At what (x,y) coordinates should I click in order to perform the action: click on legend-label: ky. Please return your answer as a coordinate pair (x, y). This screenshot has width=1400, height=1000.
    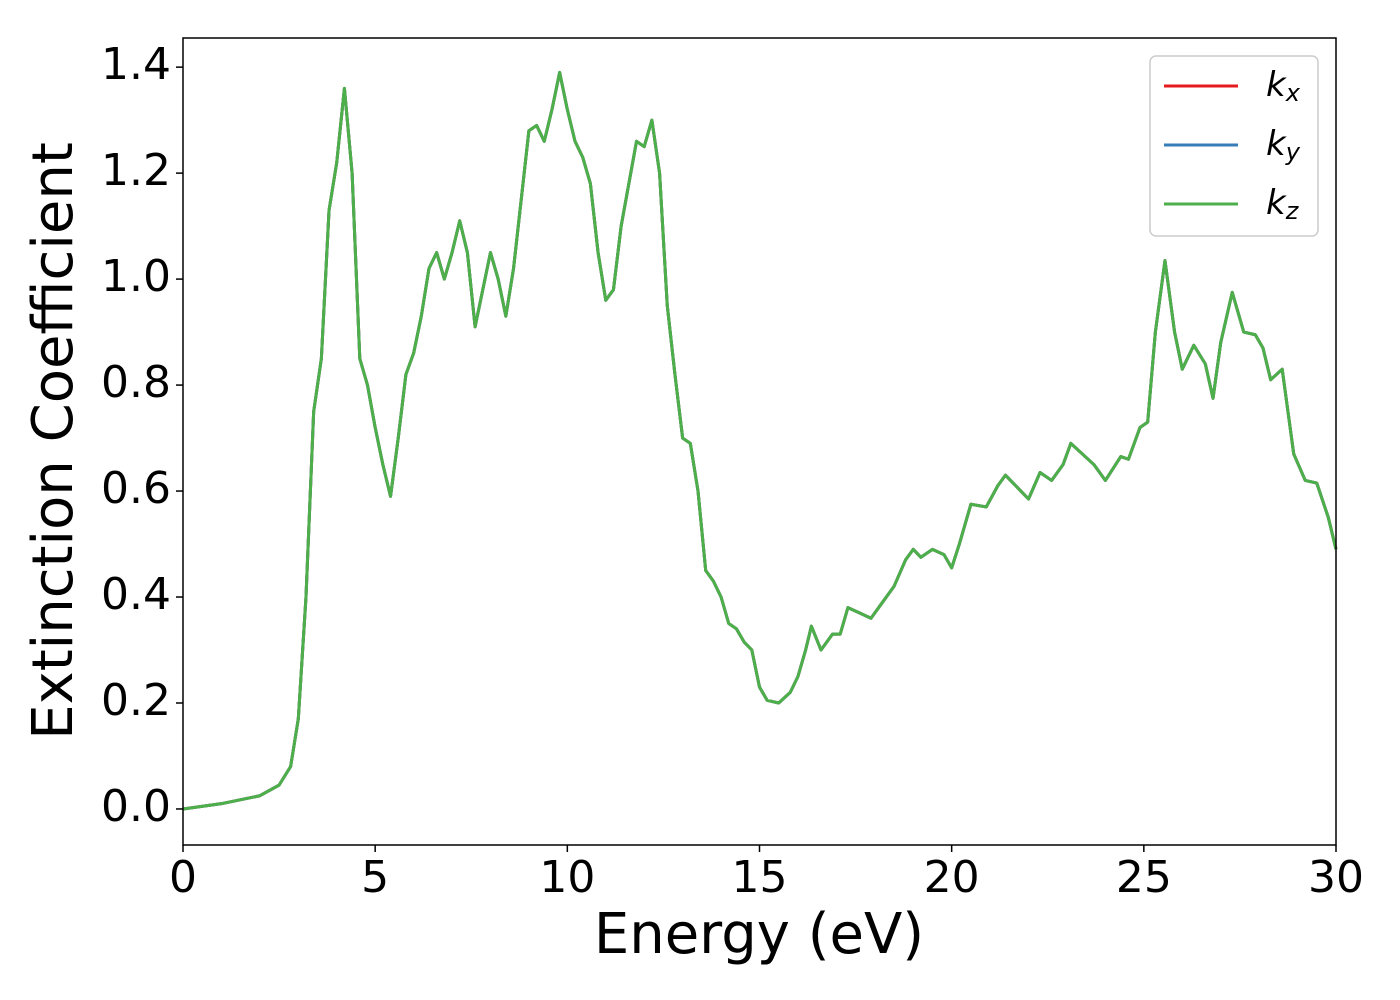
    Looking at the image, I should click on (1283, 145).